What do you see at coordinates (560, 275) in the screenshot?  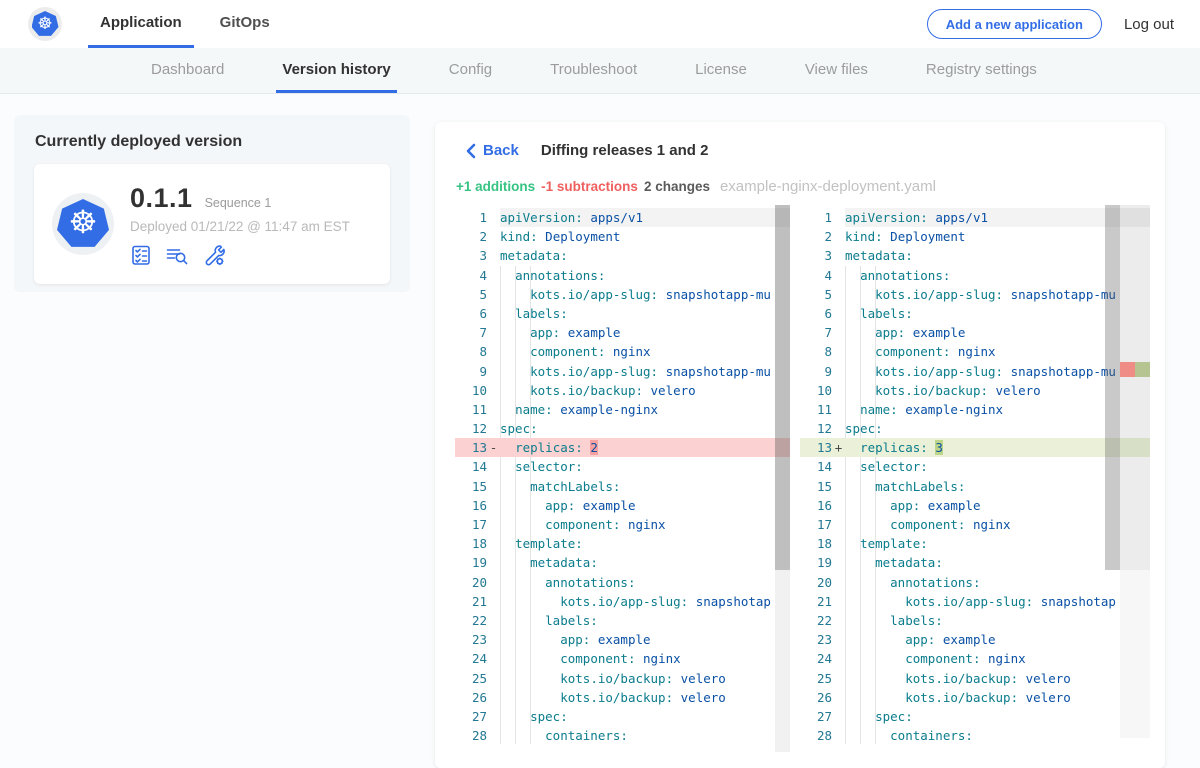 I see `yaml-text: annotations:` at bounding box center [560, 275].